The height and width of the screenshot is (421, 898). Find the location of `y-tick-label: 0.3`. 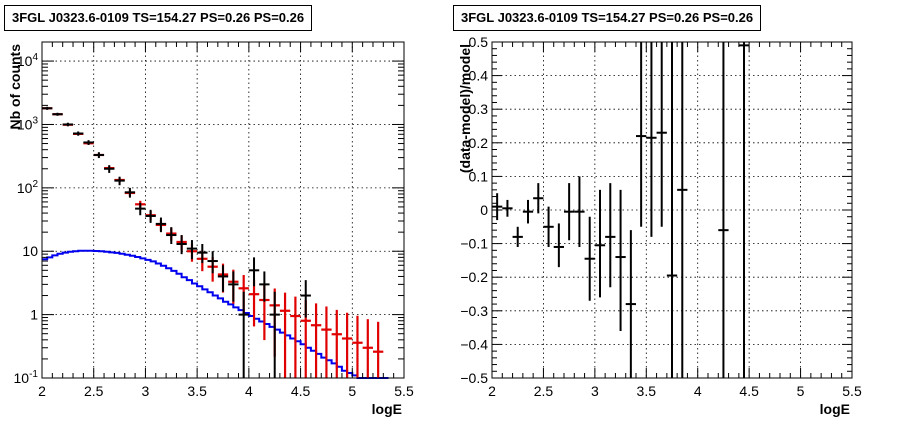

y-tick-label: 0.3 is located at coordinates (479, 109).